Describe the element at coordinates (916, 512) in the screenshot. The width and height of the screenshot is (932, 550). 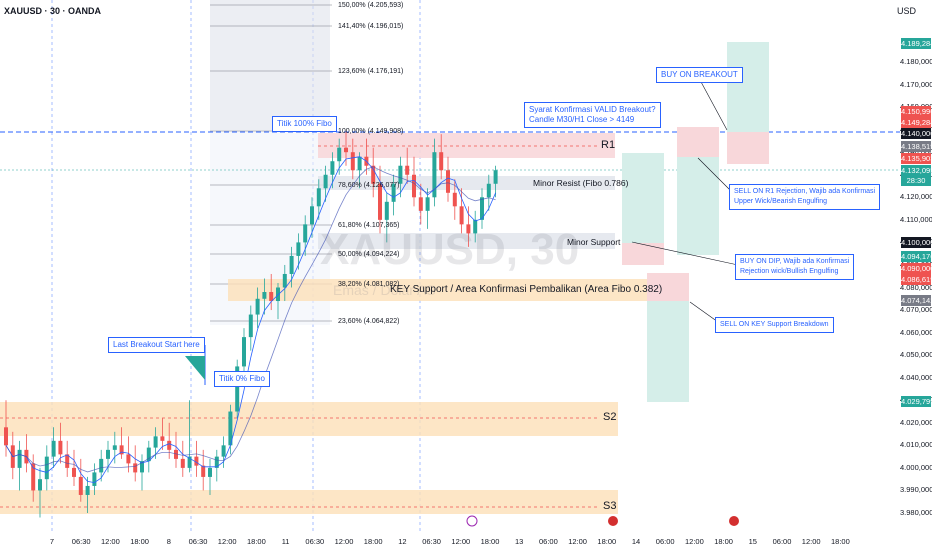
I see `price-axis-tick: 3.980,000` at that location.